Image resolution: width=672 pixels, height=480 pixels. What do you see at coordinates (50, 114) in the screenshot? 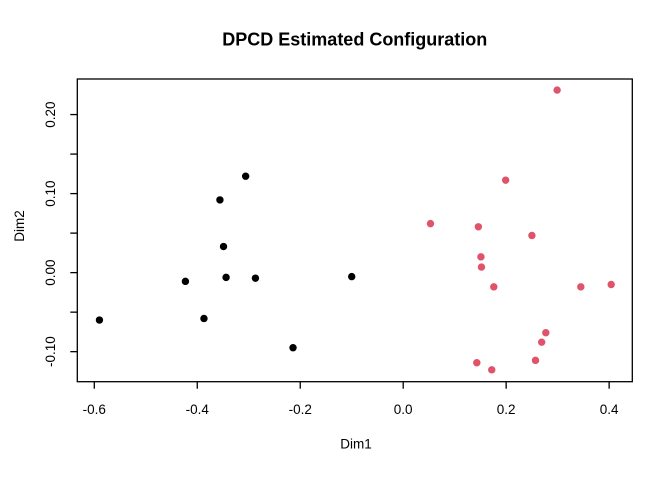
I see `y-axis-tick-label: 0.20` at bounding box center [50, 114].